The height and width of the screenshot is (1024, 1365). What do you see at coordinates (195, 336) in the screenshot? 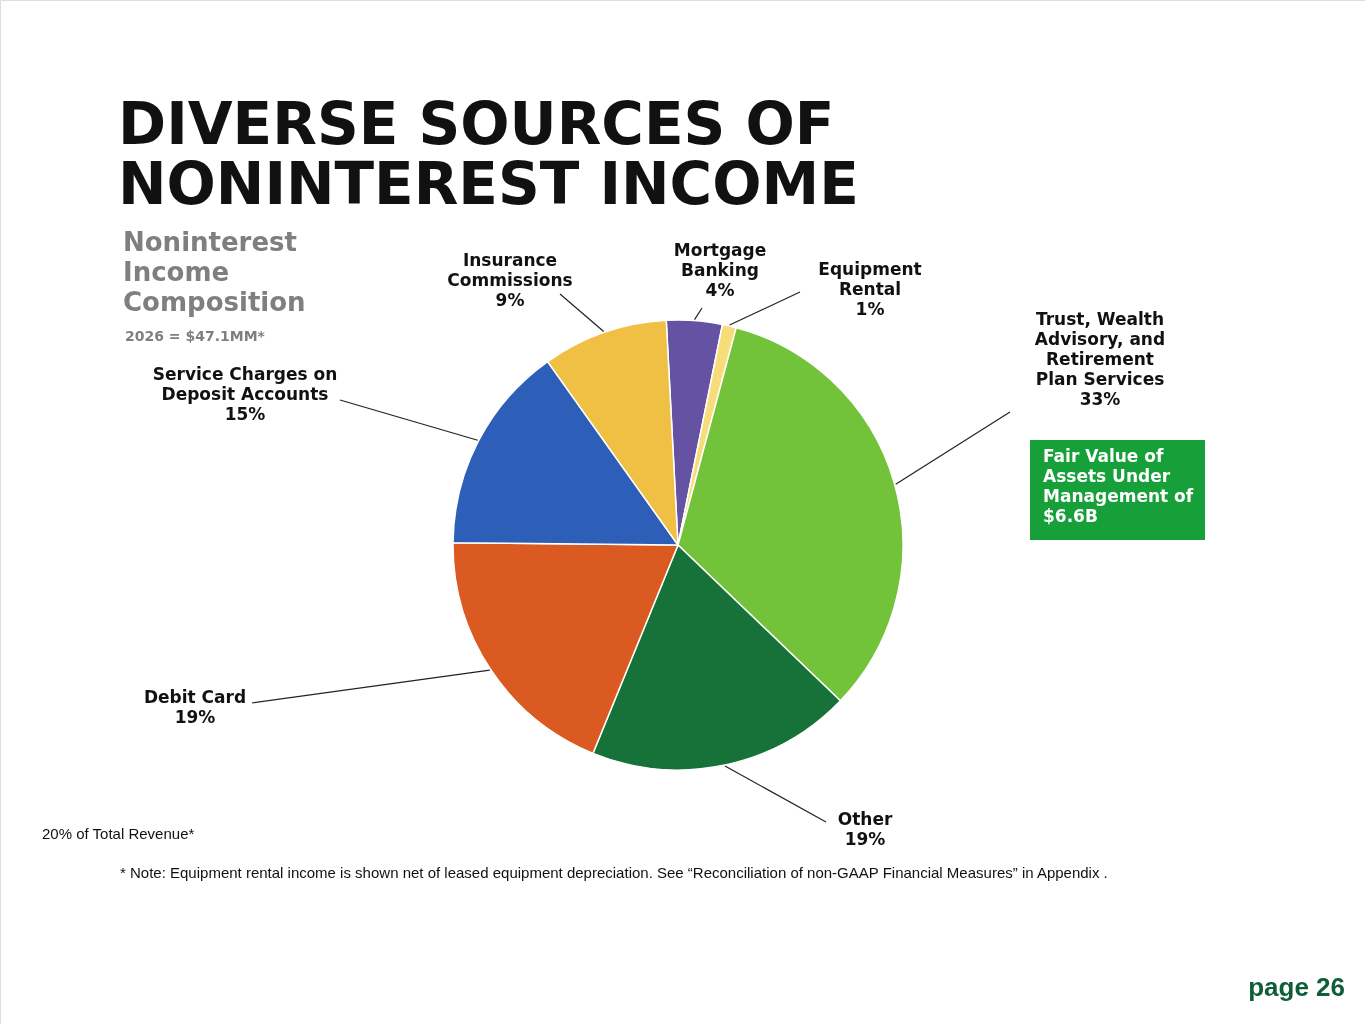
I see `text: 2026 = $47.1MM*` at bounding box center [195, 336].